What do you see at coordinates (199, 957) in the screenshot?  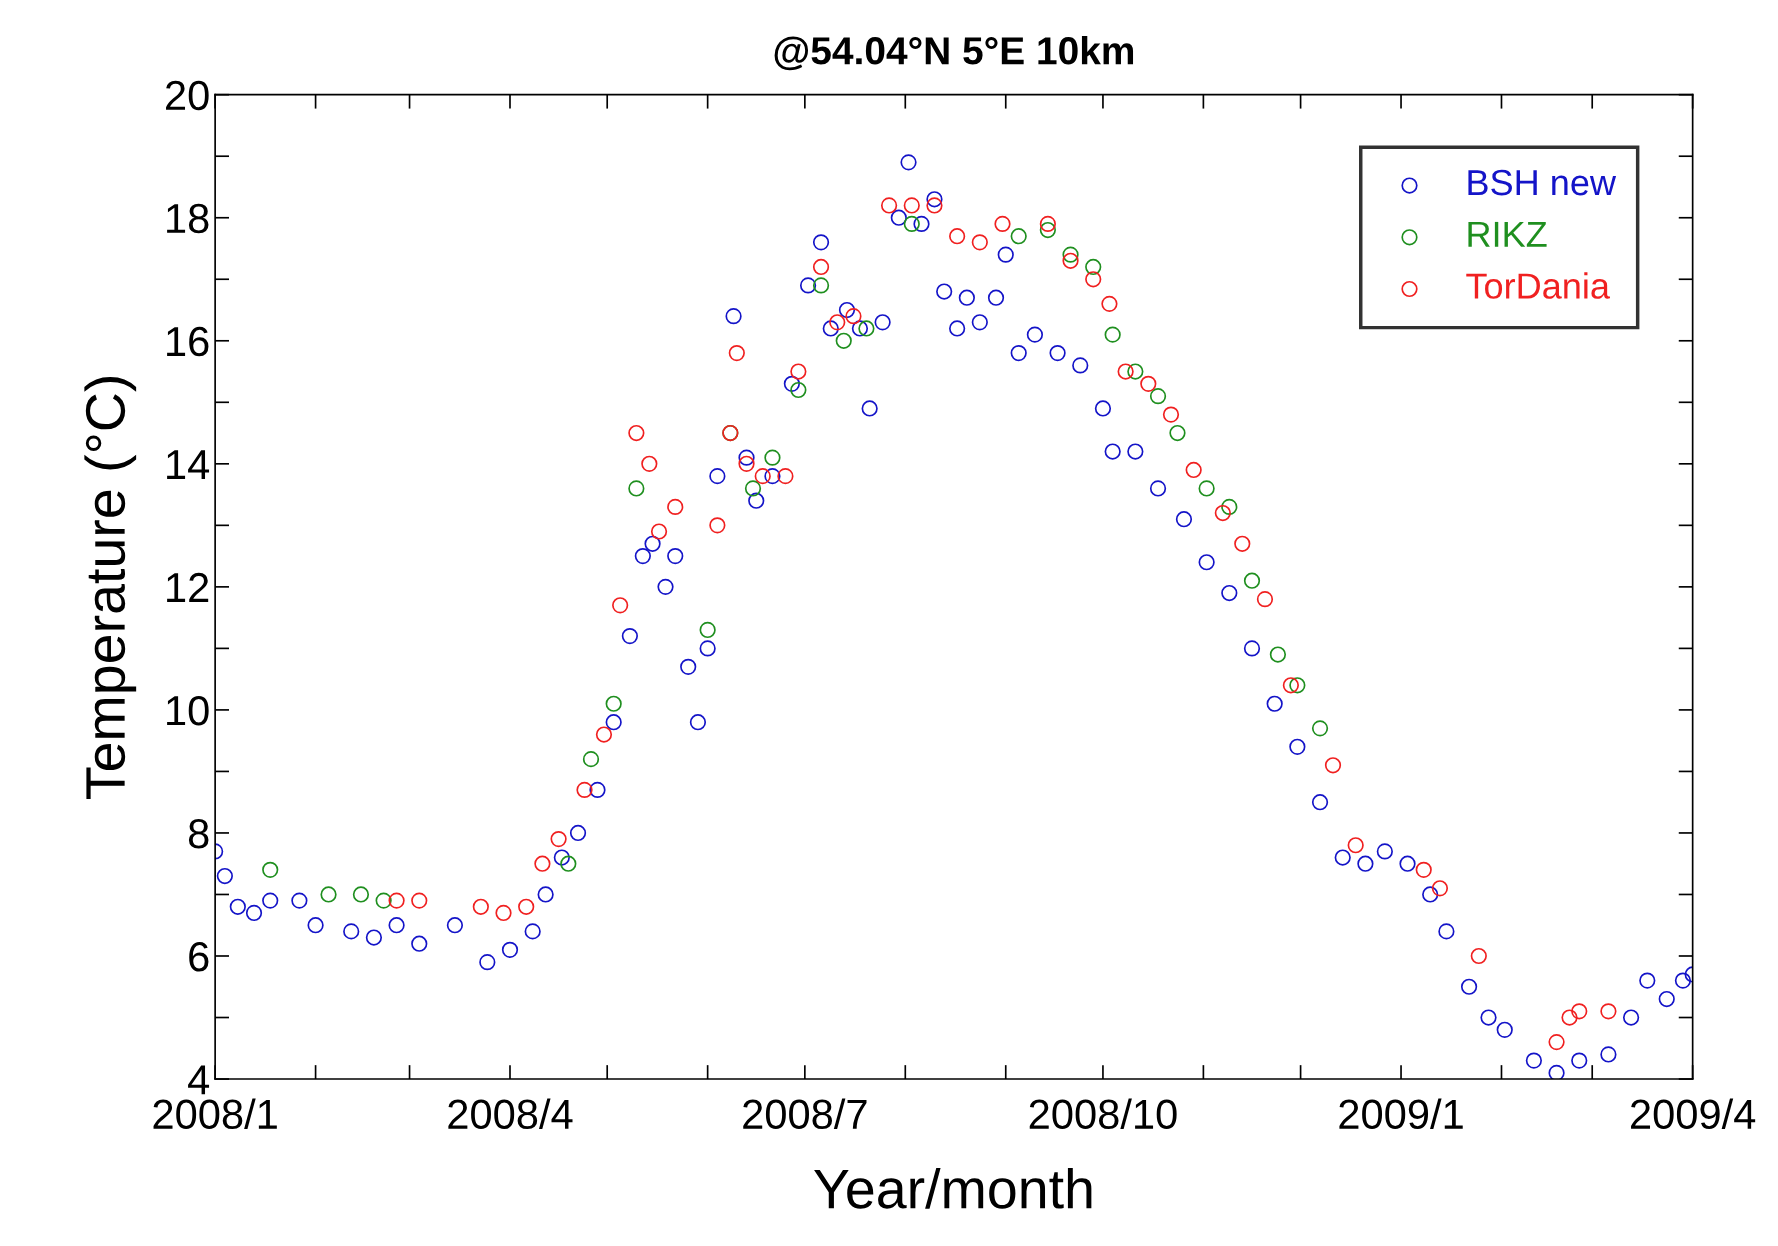 I see `y-tick-label: 6` at bounding box center [199, 957].